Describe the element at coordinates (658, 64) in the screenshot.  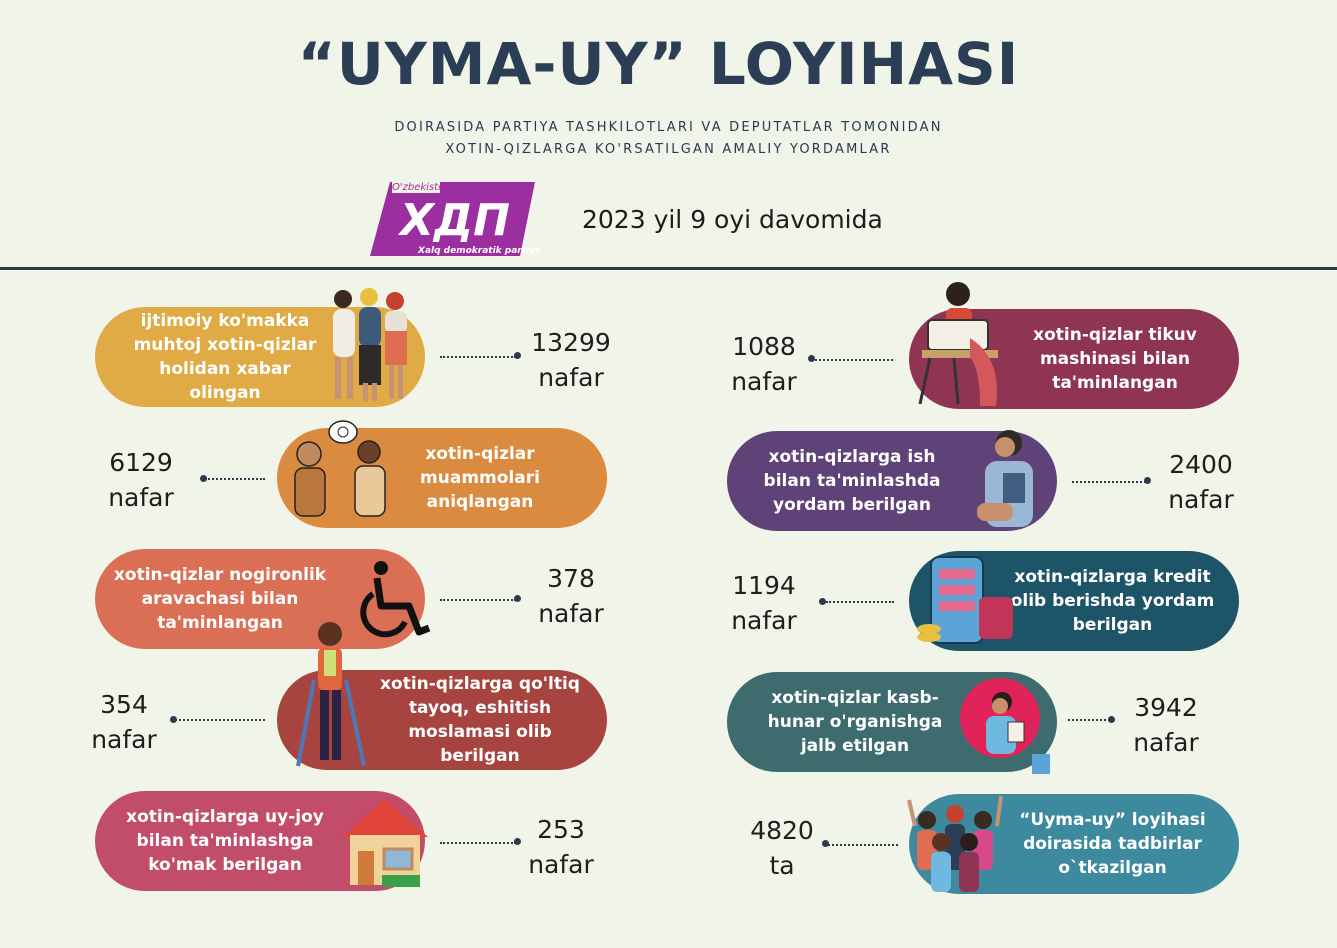
I see `page-title: “UYMA-UY” LOYIHASI` at that location.